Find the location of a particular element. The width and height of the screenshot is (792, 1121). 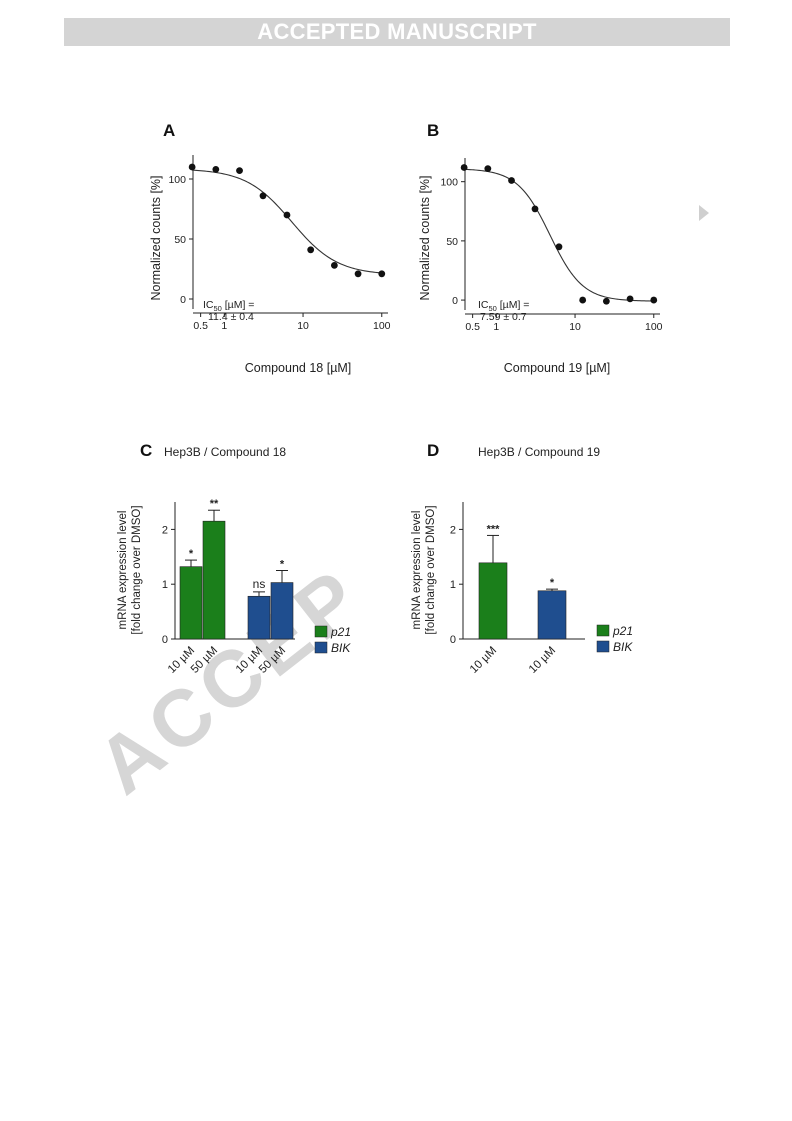

banner-text: ACCEPTED MANUSCRIPT is located at coordinates (397, 31).